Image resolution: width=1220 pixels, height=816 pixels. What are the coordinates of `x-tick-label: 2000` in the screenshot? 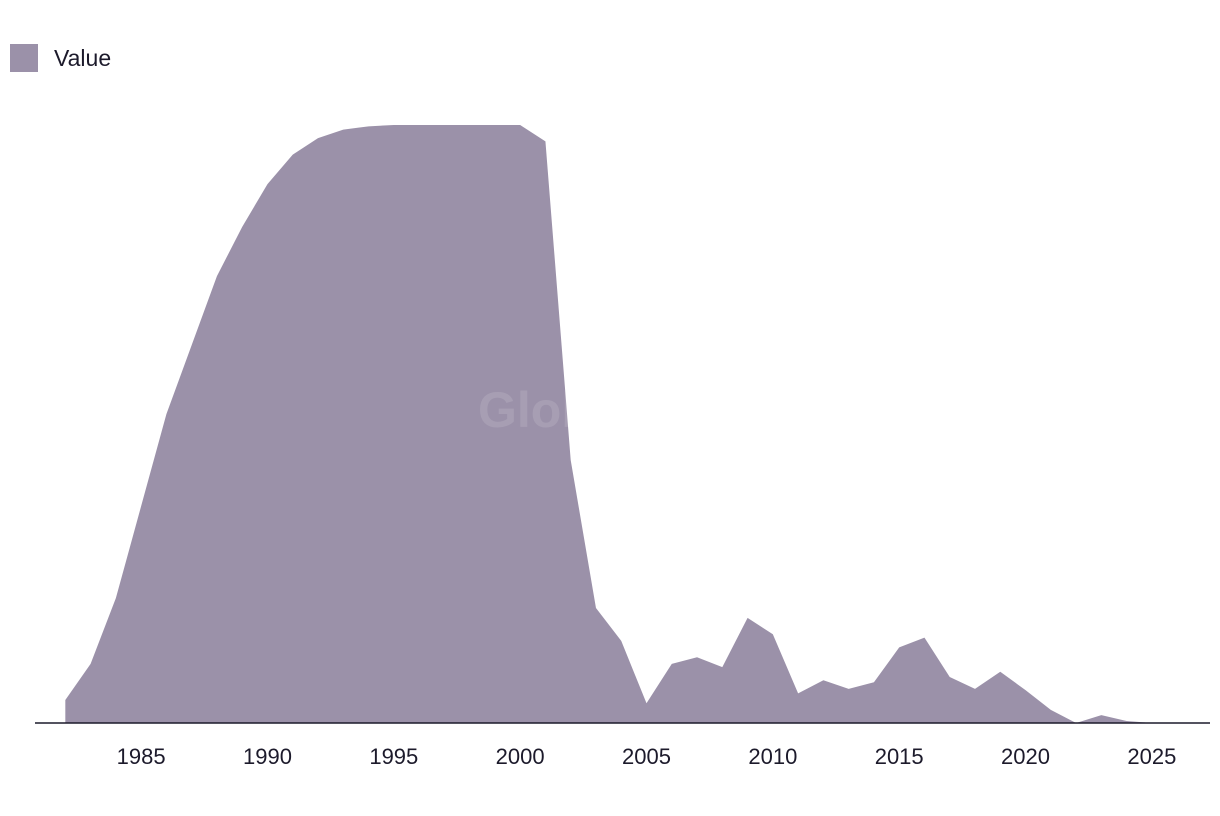 It's located at (520, 756).